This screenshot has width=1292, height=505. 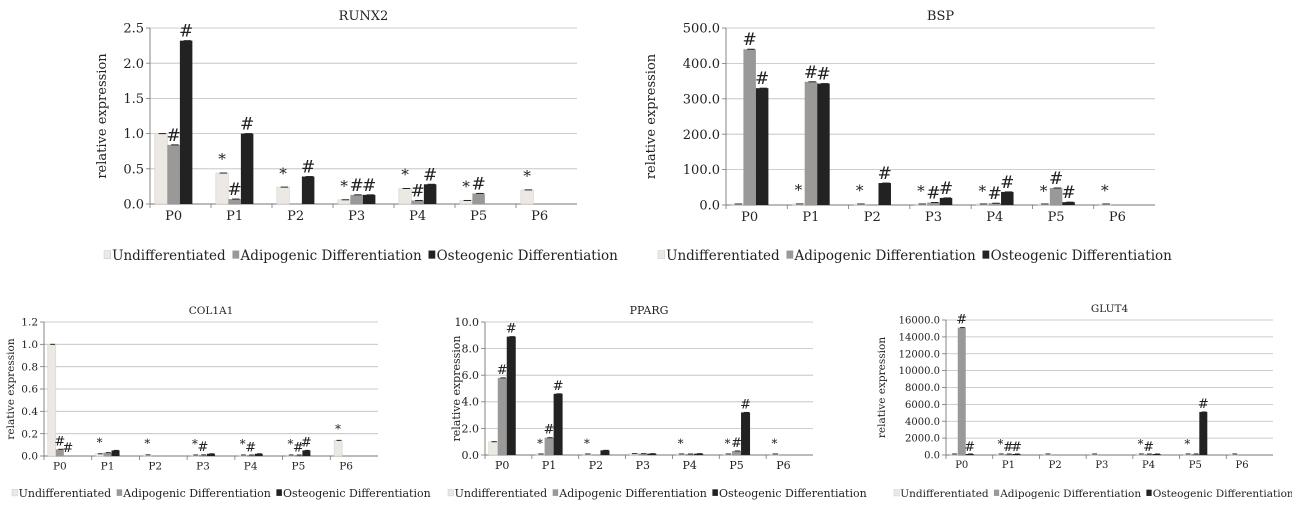 What do you see at coordinates (701, 135) in the screenshot?
I see `y-tick-label: 200.0` at bounding box center [701, 135].